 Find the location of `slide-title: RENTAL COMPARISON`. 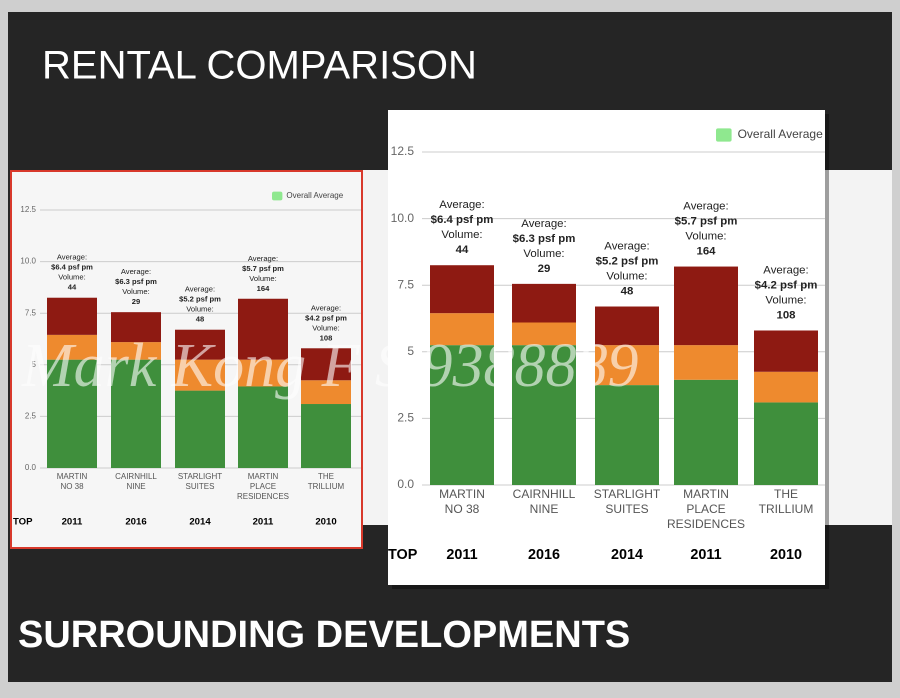

slide-title: RENTAL COMPARISON is located at coordinates (259, 66).